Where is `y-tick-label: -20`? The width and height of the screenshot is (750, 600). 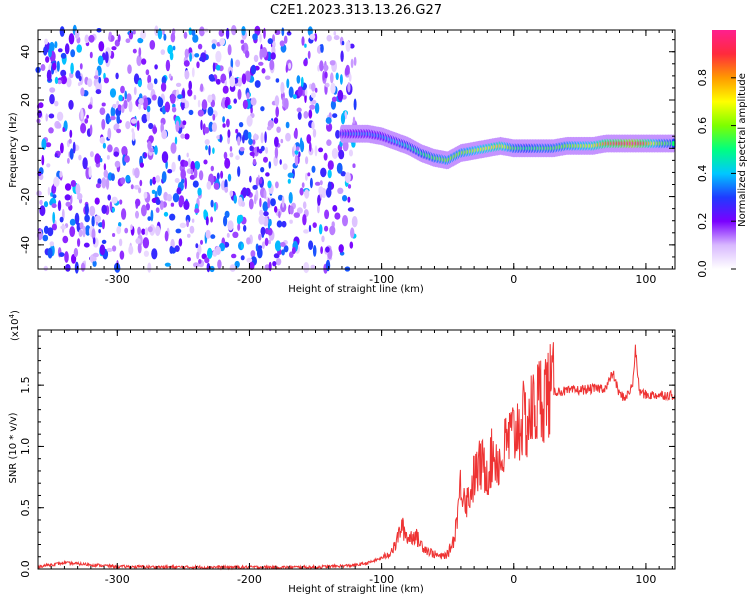
y-tick-label: -20 is located at coordinates (25, 197).